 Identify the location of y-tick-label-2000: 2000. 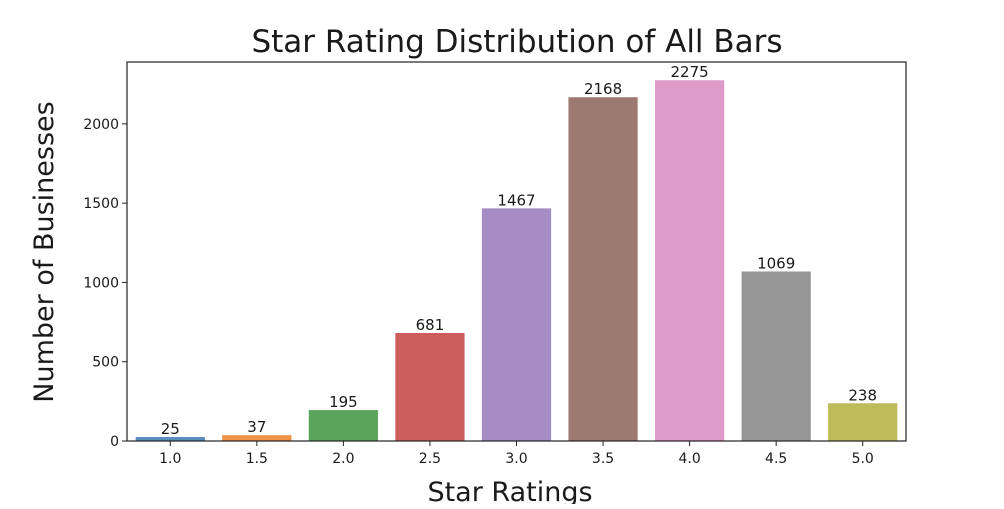
(101, 125).